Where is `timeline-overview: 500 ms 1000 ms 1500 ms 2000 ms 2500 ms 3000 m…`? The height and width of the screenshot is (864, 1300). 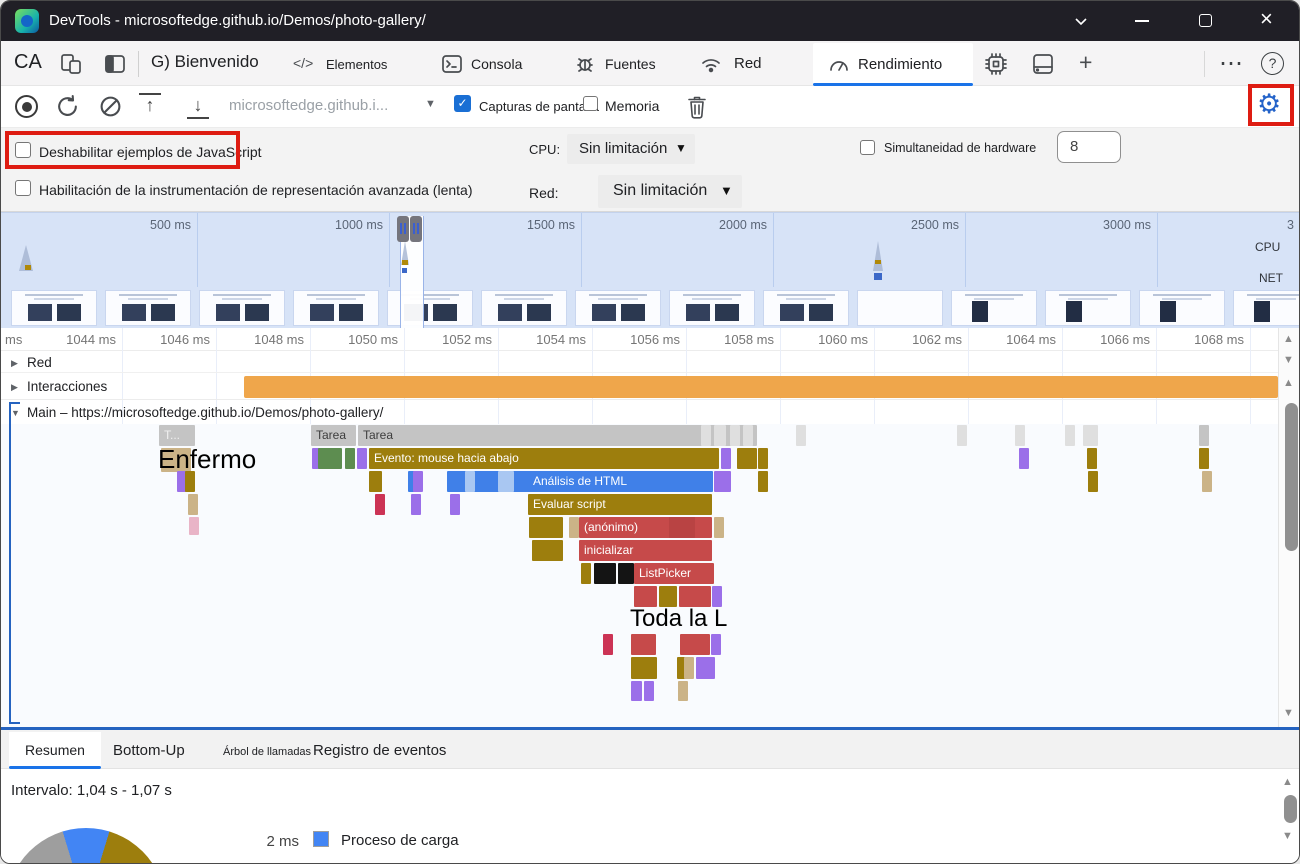 timeline-overview: 500 ms 1000 ms 1500 ms 2000 ms 2500 ms 3000 m… is located at coordinates (650, 270).